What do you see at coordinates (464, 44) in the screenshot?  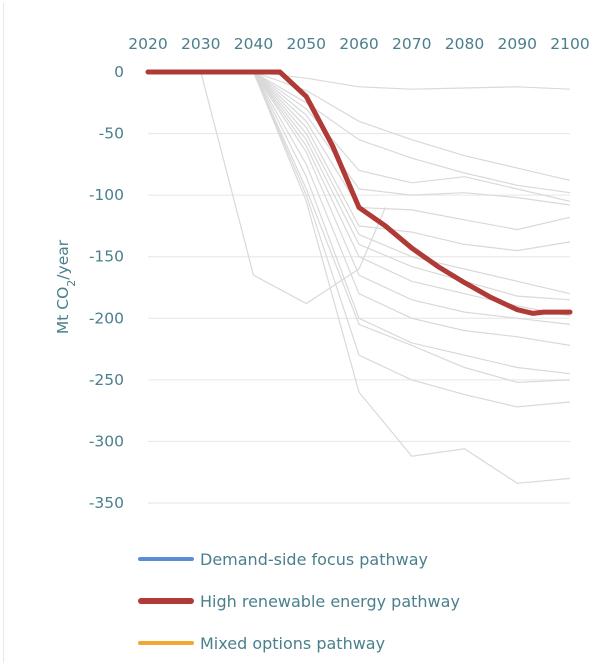 I see `x-tick-label: 2080` at bounding box center [464, 44].